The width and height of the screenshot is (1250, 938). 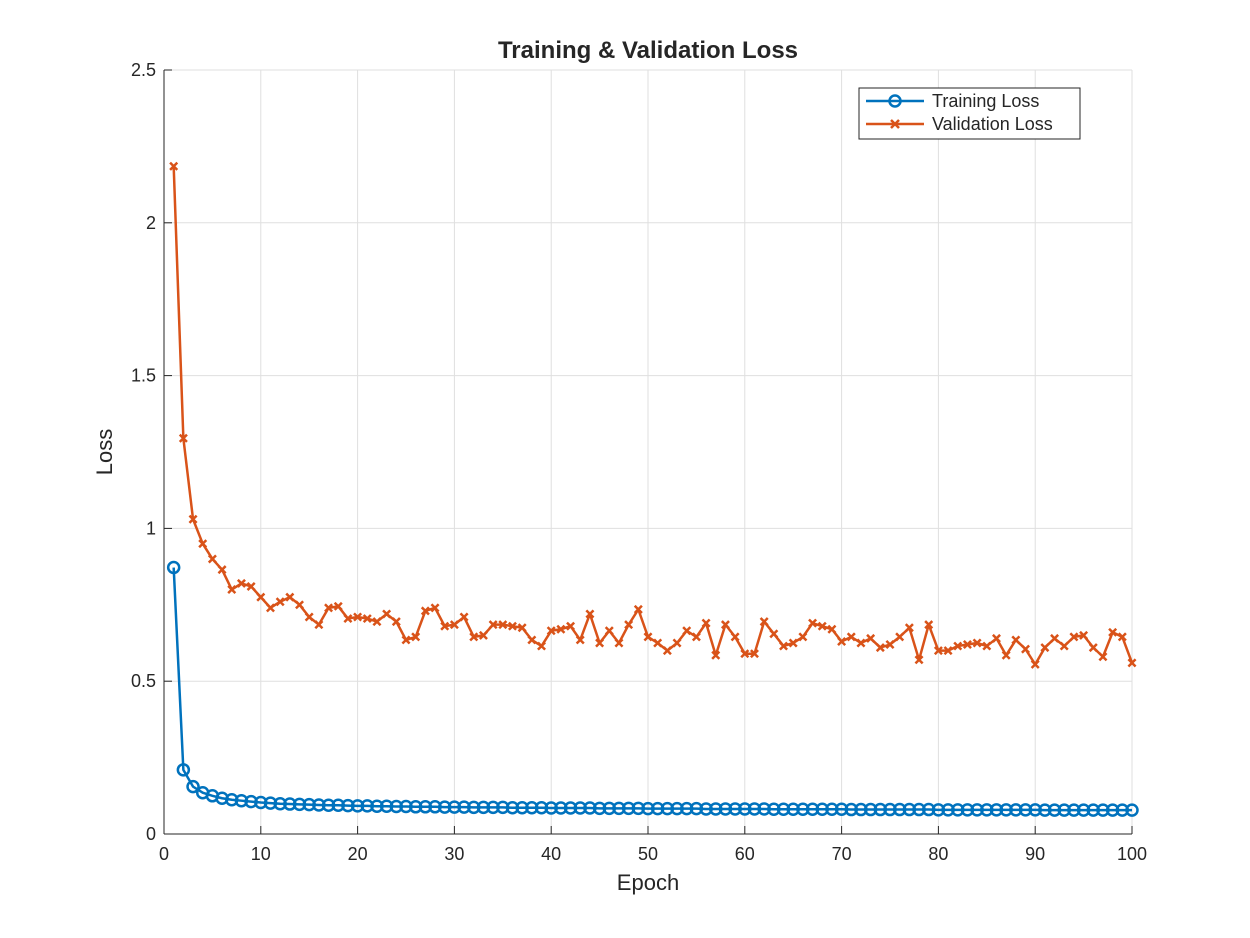 What do you see at coordinates (1132, 854) in the screenshot?
I see `x-tick-label: 100` at bounding box center [1132, 854].